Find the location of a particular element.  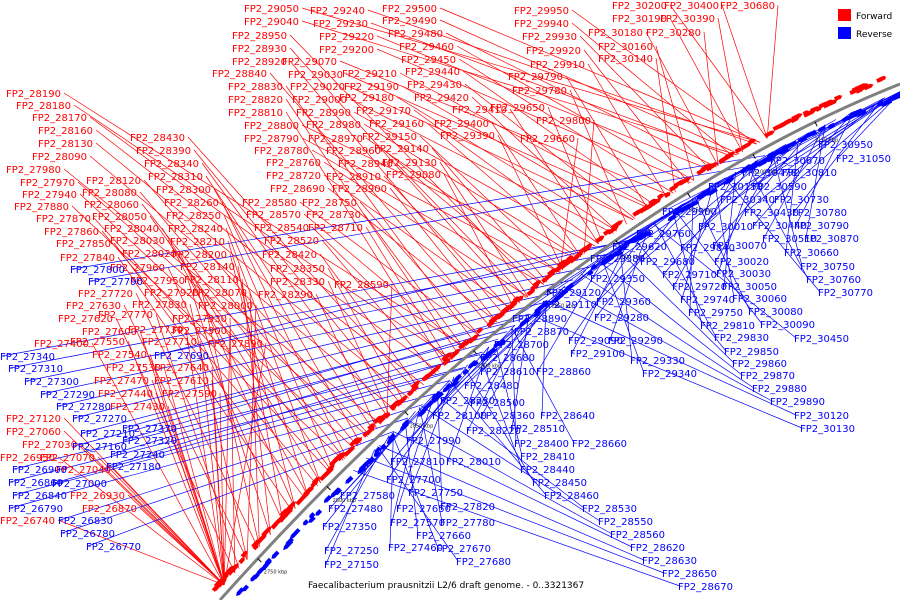

reverse-gene-label: FP2_27320 is located at coordinates (149, 441).